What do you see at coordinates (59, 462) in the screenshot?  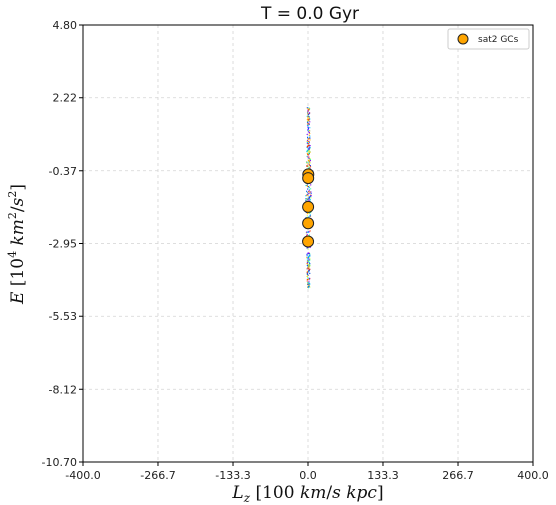 I see `y-tick-label: -10.70` at bounding box center [59, 462].